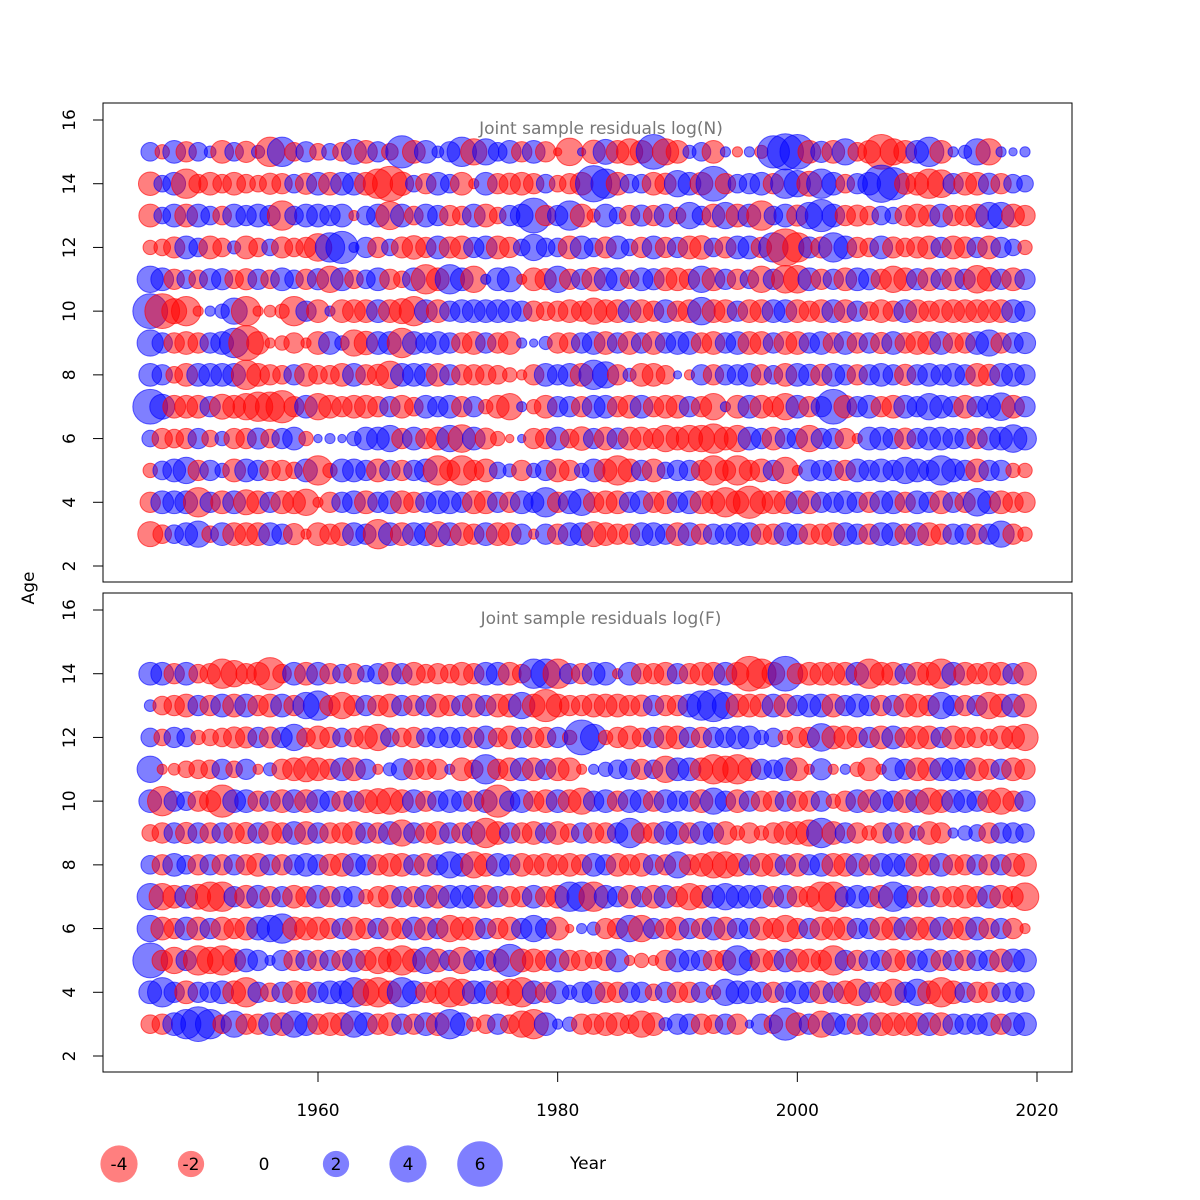 The width and height of the screenshot is (1200, 1200). What do you see at coordinates (587, 1164) in the screenshot?
I see `x-axis-label: Year` at bounding box center [587, 1164].